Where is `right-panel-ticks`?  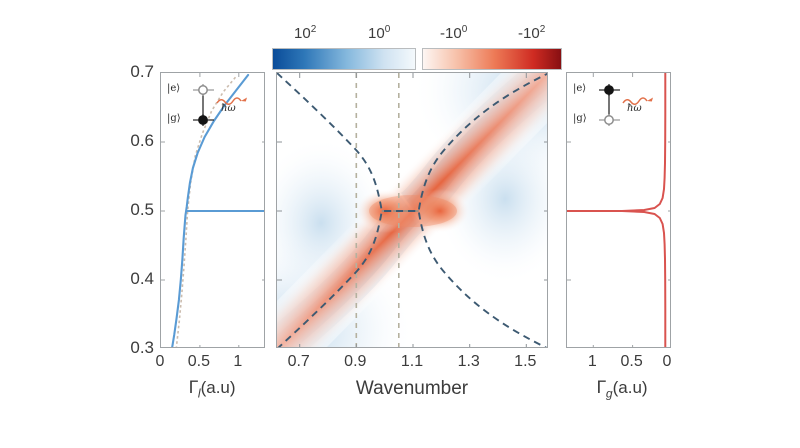
right-panel-ticks is located at coordinates (618, 210).